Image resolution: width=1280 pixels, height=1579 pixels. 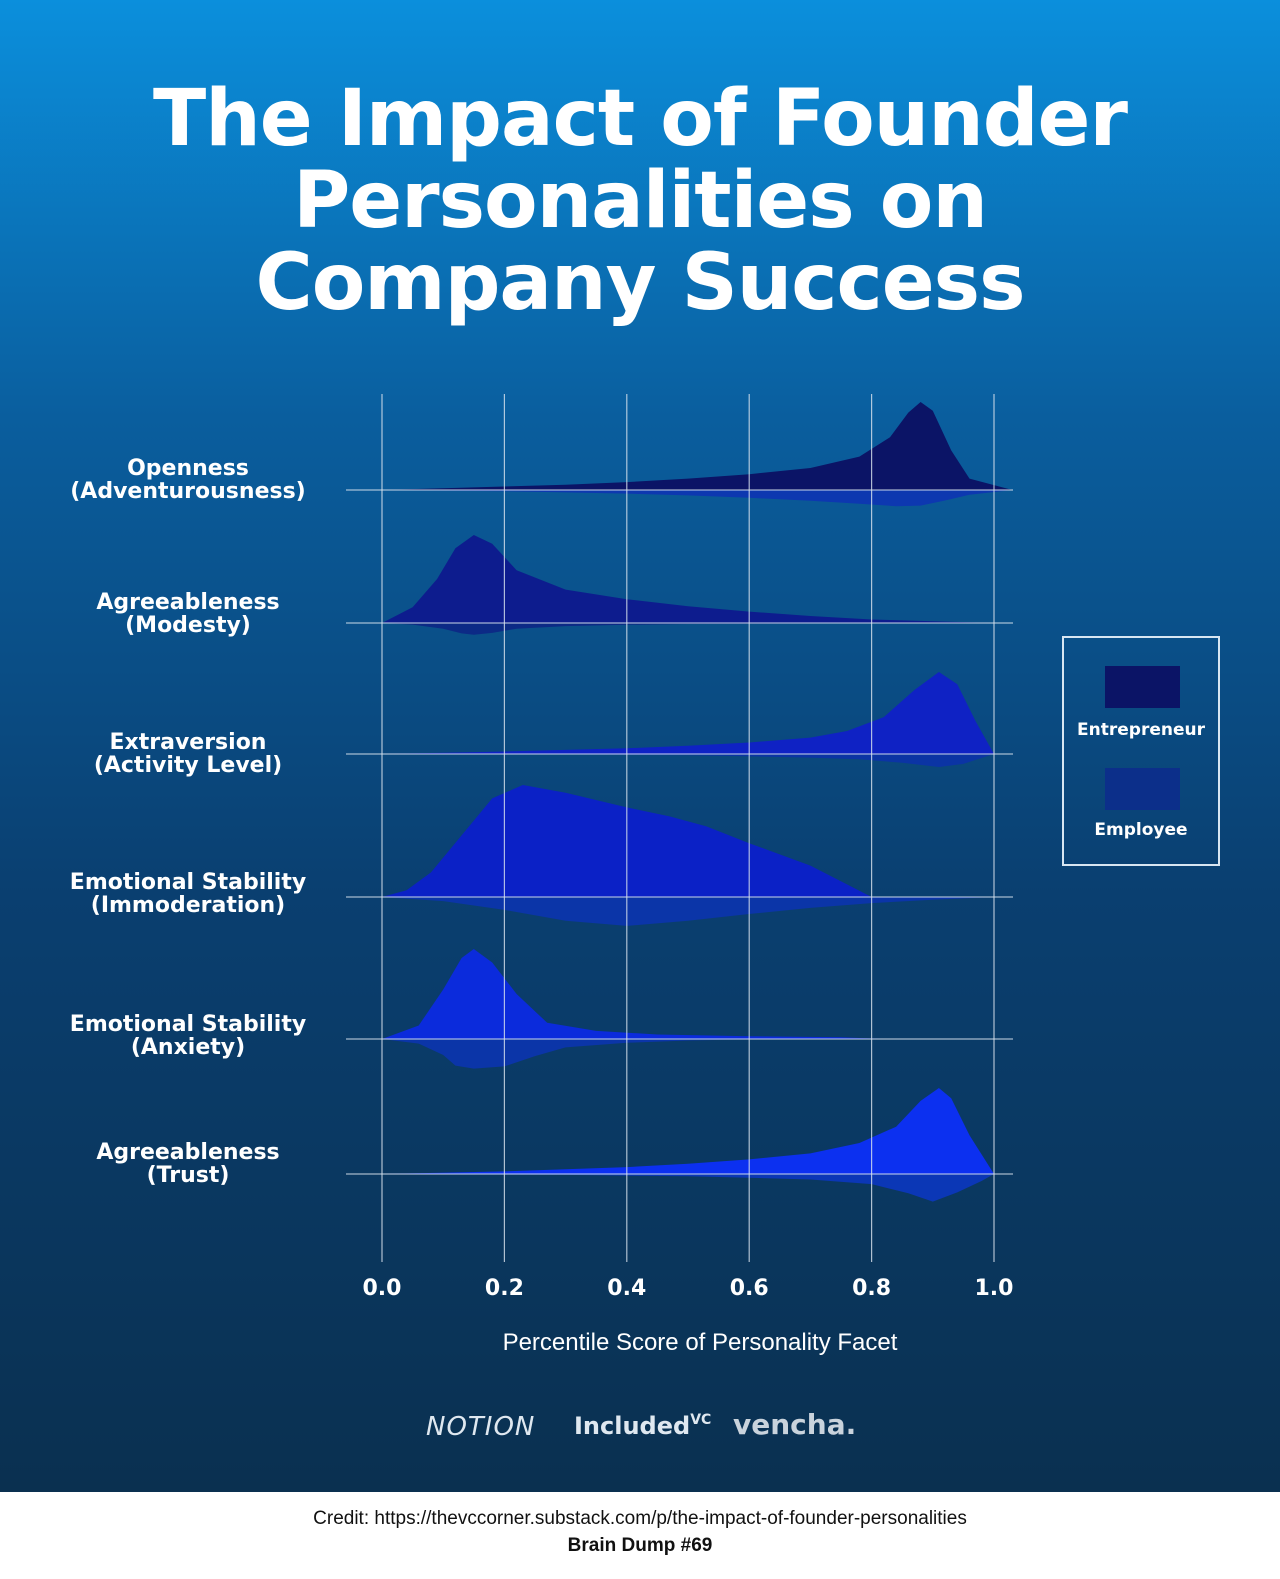 What do you see at coordinates (688, 1288) in the screenshot?
I see `x-tick-labels: 0.0 0.2 0.4 0.6 0.8 1.0` at bounding box center [688, 1288].